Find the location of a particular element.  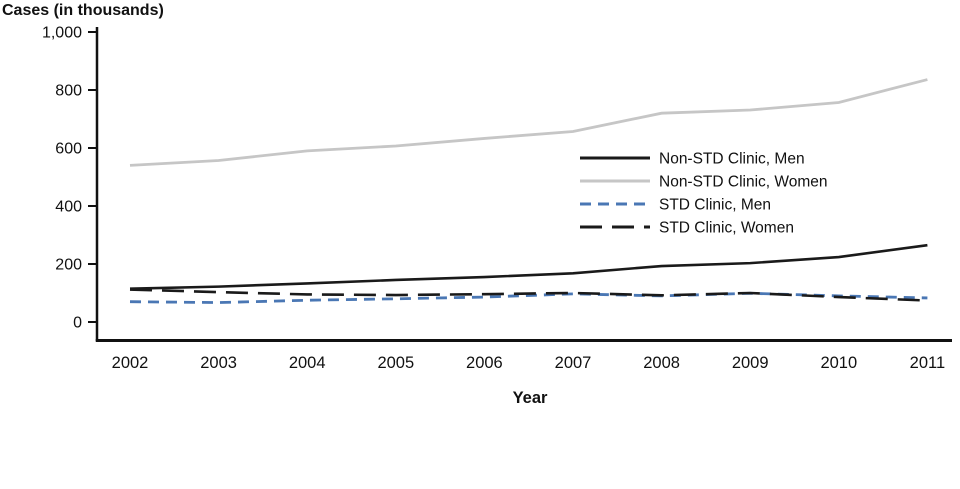

x-tick-label: 2005 is located at coordinates (395, 363).